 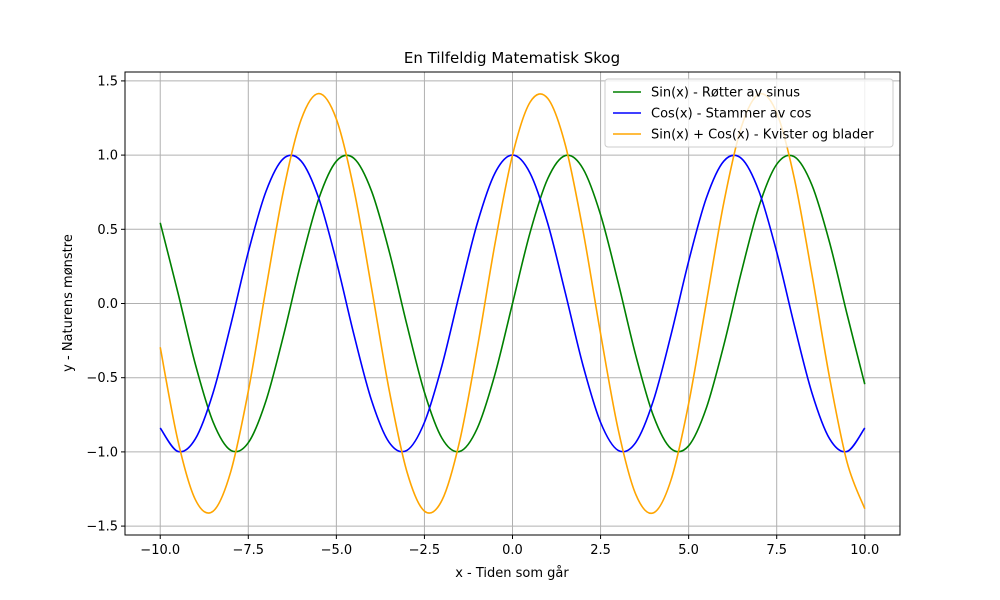 What do you see at coordinates (107, 81) in the screenshot?
I see `y-tick-label: 1.5` at bounding box center [107, 81].